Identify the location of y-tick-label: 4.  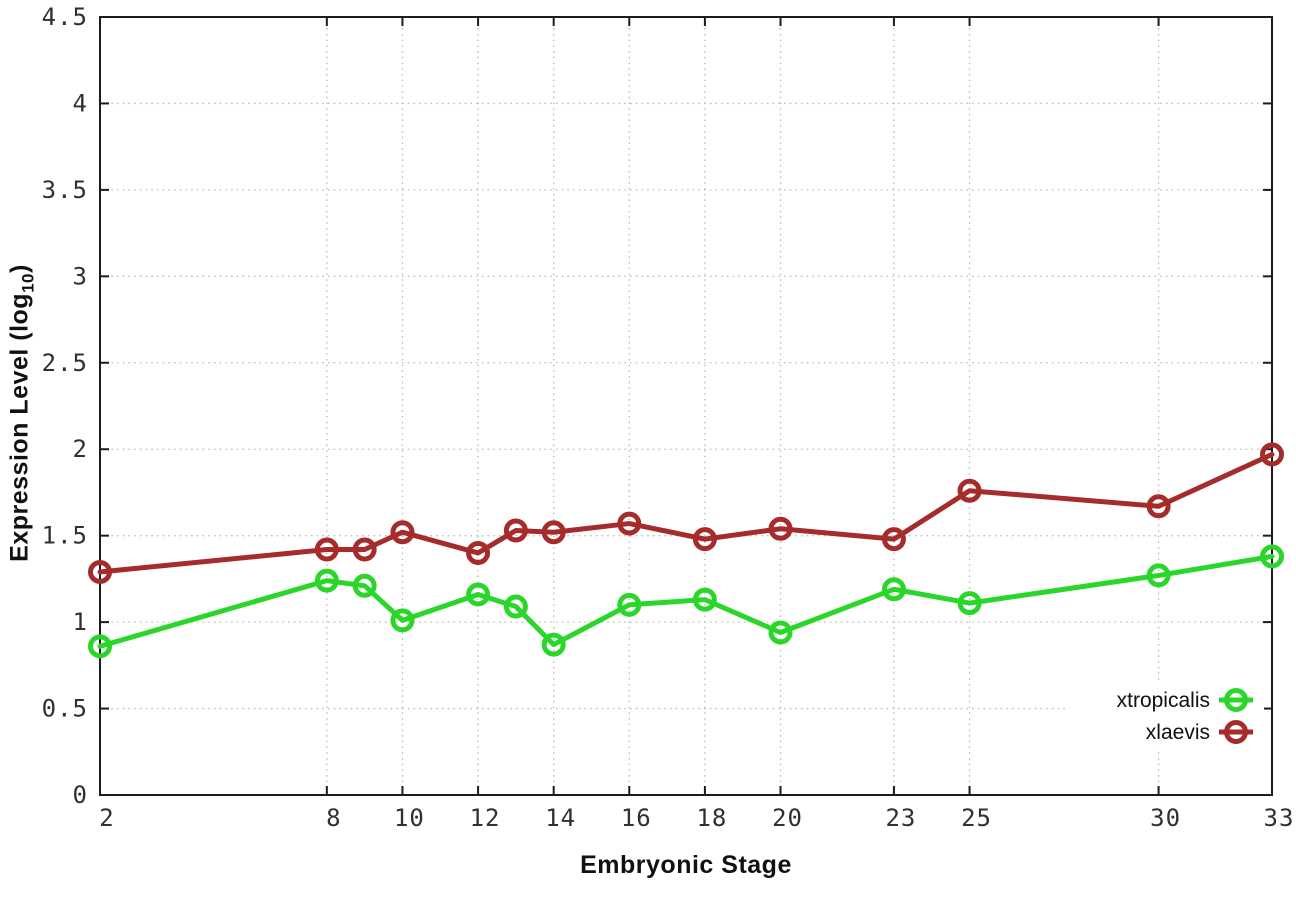
(80, 103).